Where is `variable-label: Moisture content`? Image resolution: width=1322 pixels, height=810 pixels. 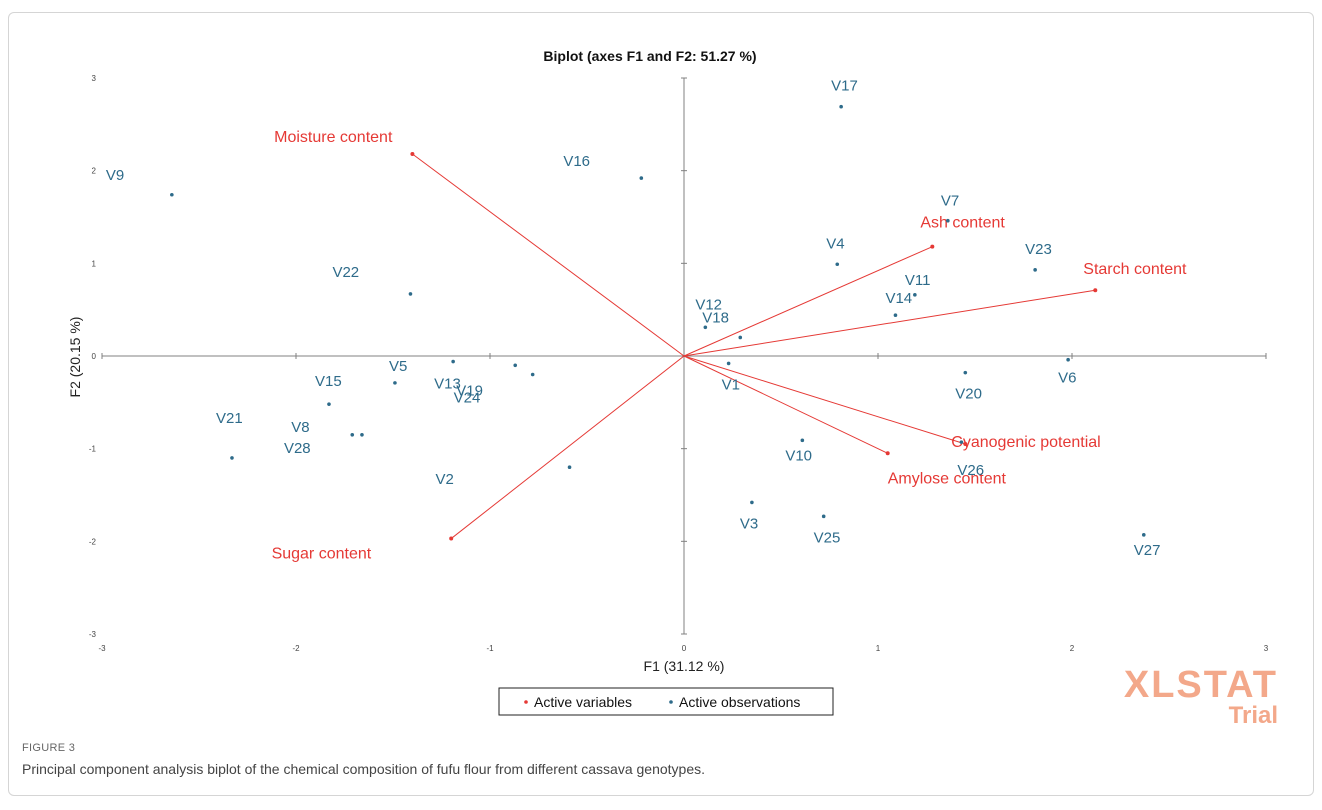
variable-label: Moisture content is located at coordinates (333, 137).